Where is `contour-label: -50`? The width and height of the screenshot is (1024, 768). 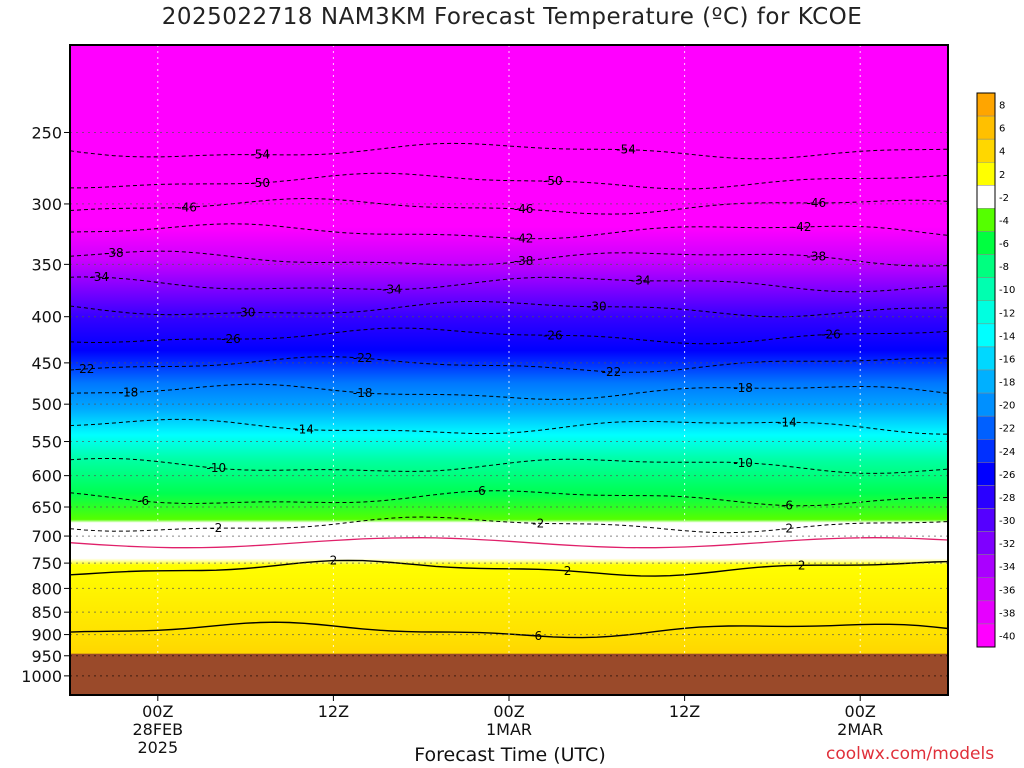
contour-label: -50 is located at coordinates (553, 181).